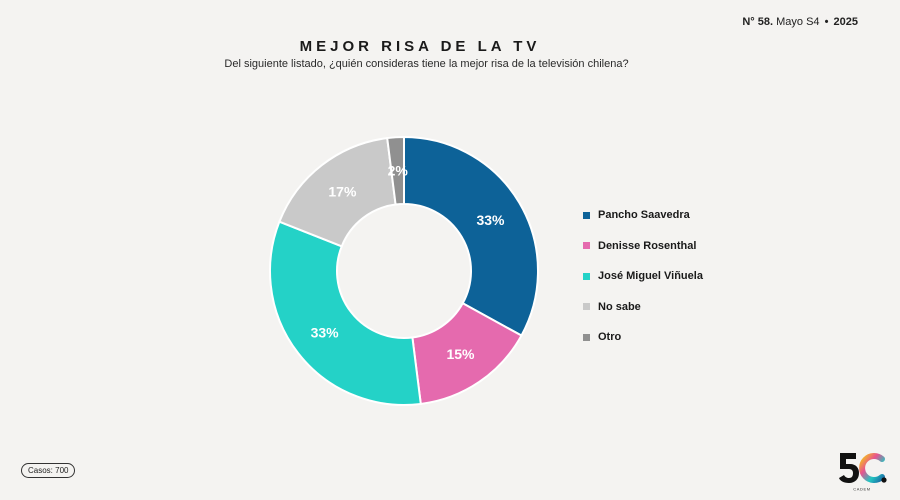  What do you see at coordinates (420, 46) in the screenshot?
I see `chart-title: MEJOR RISA DE LA TV` at bounding box center [420, 46].